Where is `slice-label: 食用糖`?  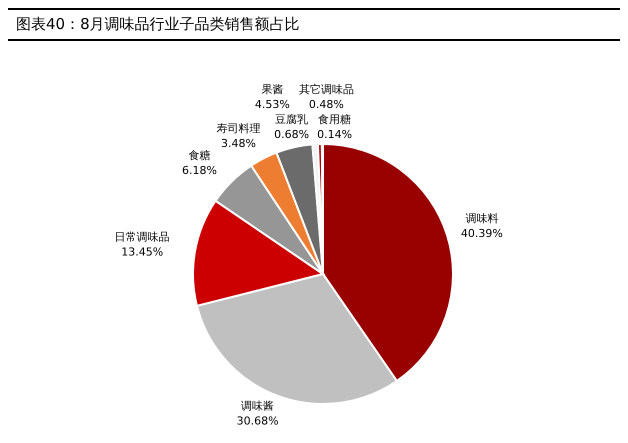
slice-label: 食用糖 is located at coordinates (335, 119).